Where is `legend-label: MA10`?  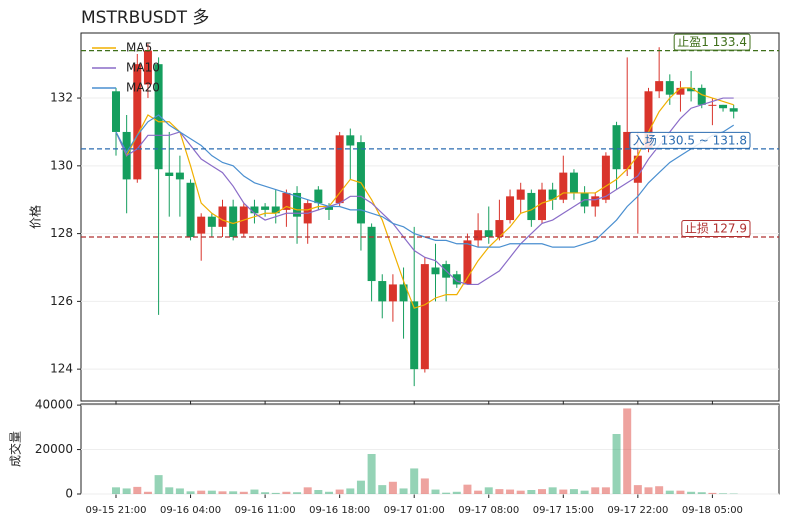 legend-label: MA10 is located at coordinates (143, 68).